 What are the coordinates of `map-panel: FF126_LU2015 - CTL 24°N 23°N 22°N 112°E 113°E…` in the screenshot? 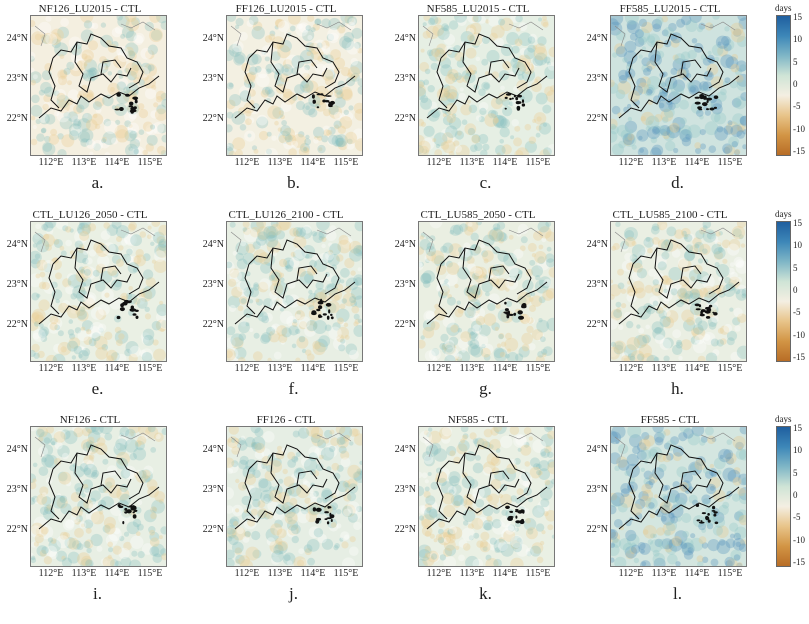 It's located at (286, 108).